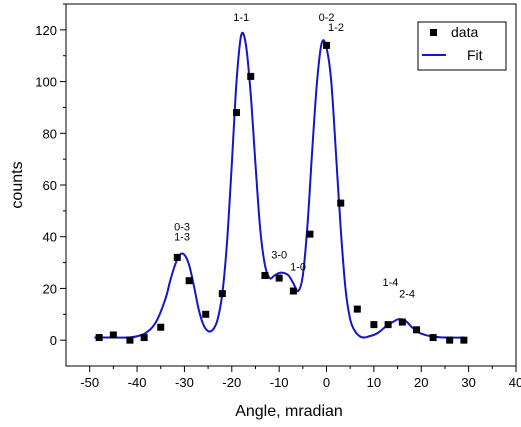 Image resolution: width=521 pixels, height=427 pixels. I want to click on x-tick-label: -40, so click(137, 382).